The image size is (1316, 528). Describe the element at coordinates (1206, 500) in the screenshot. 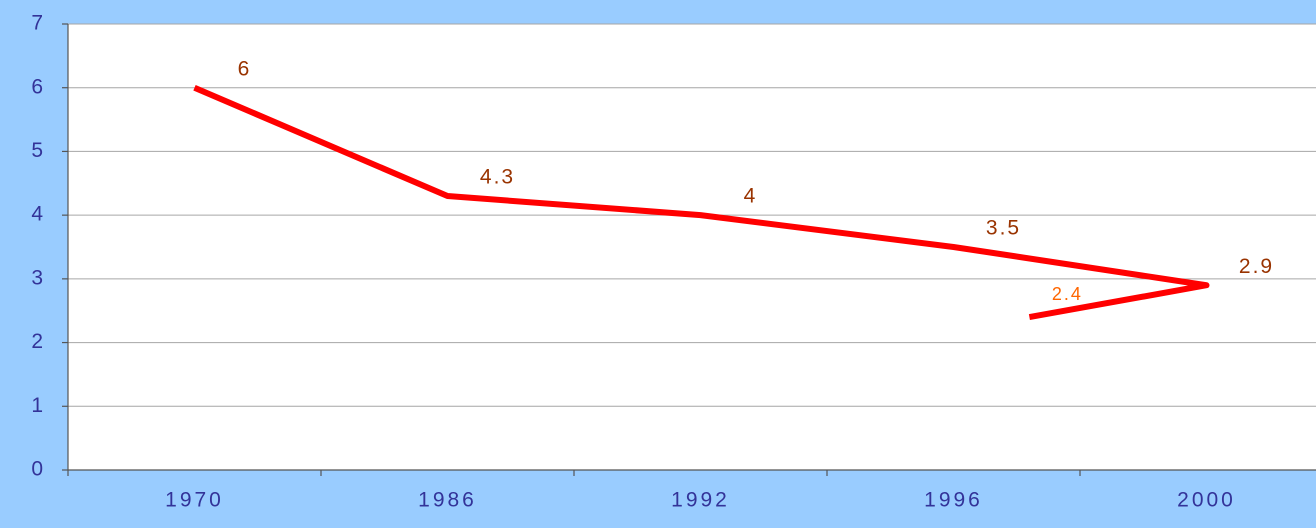

I see `x-tick-label: 2000` at that location.